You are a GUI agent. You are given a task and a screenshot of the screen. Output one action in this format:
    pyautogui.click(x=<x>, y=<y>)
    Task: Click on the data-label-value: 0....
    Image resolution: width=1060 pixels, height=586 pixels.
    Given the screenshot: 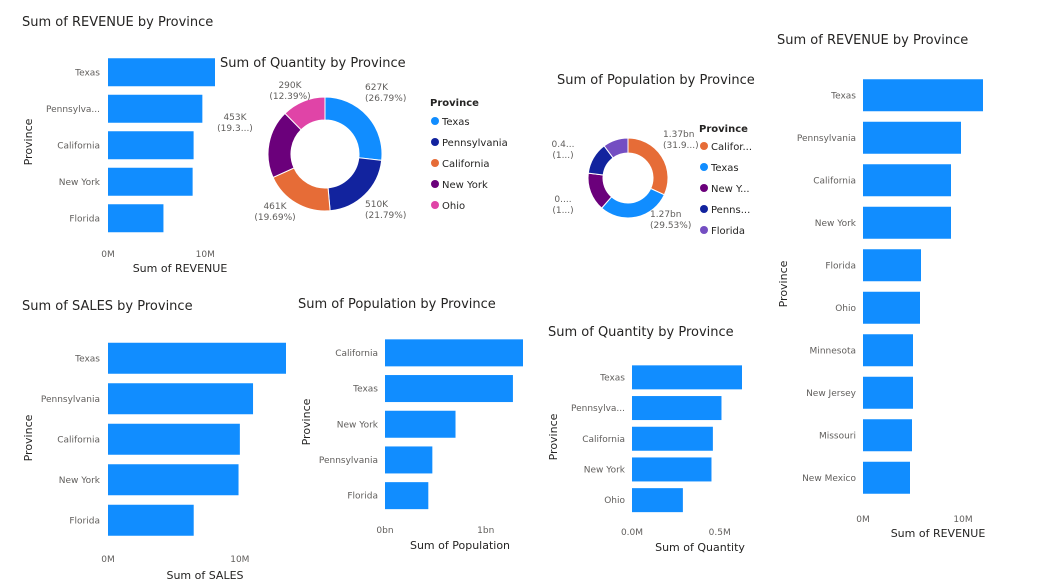 What is the action you would take?
    pyautogui.click(x=562, y=200)
    